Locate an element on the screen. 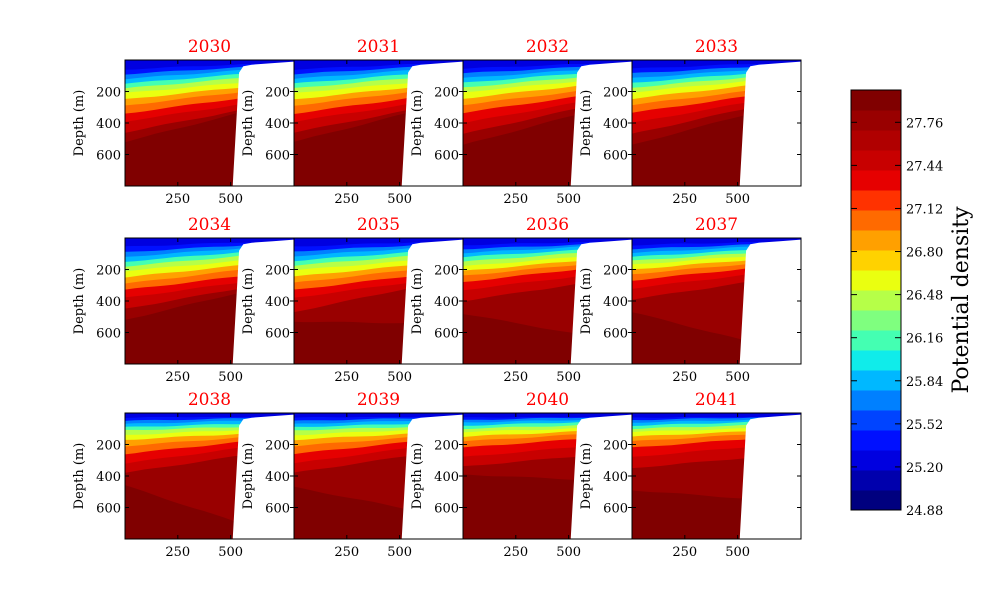 The width and height of the screenshot is (1000, 600). colorbar-tick-label: 26.16 is located at coordinates (924, 339).